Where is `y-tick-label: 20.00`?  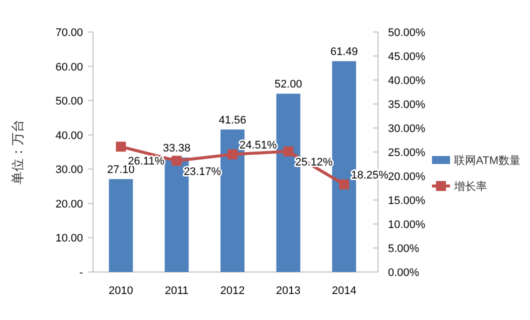
y-tick-label: 20.00 is located at coordinates (69, 204).